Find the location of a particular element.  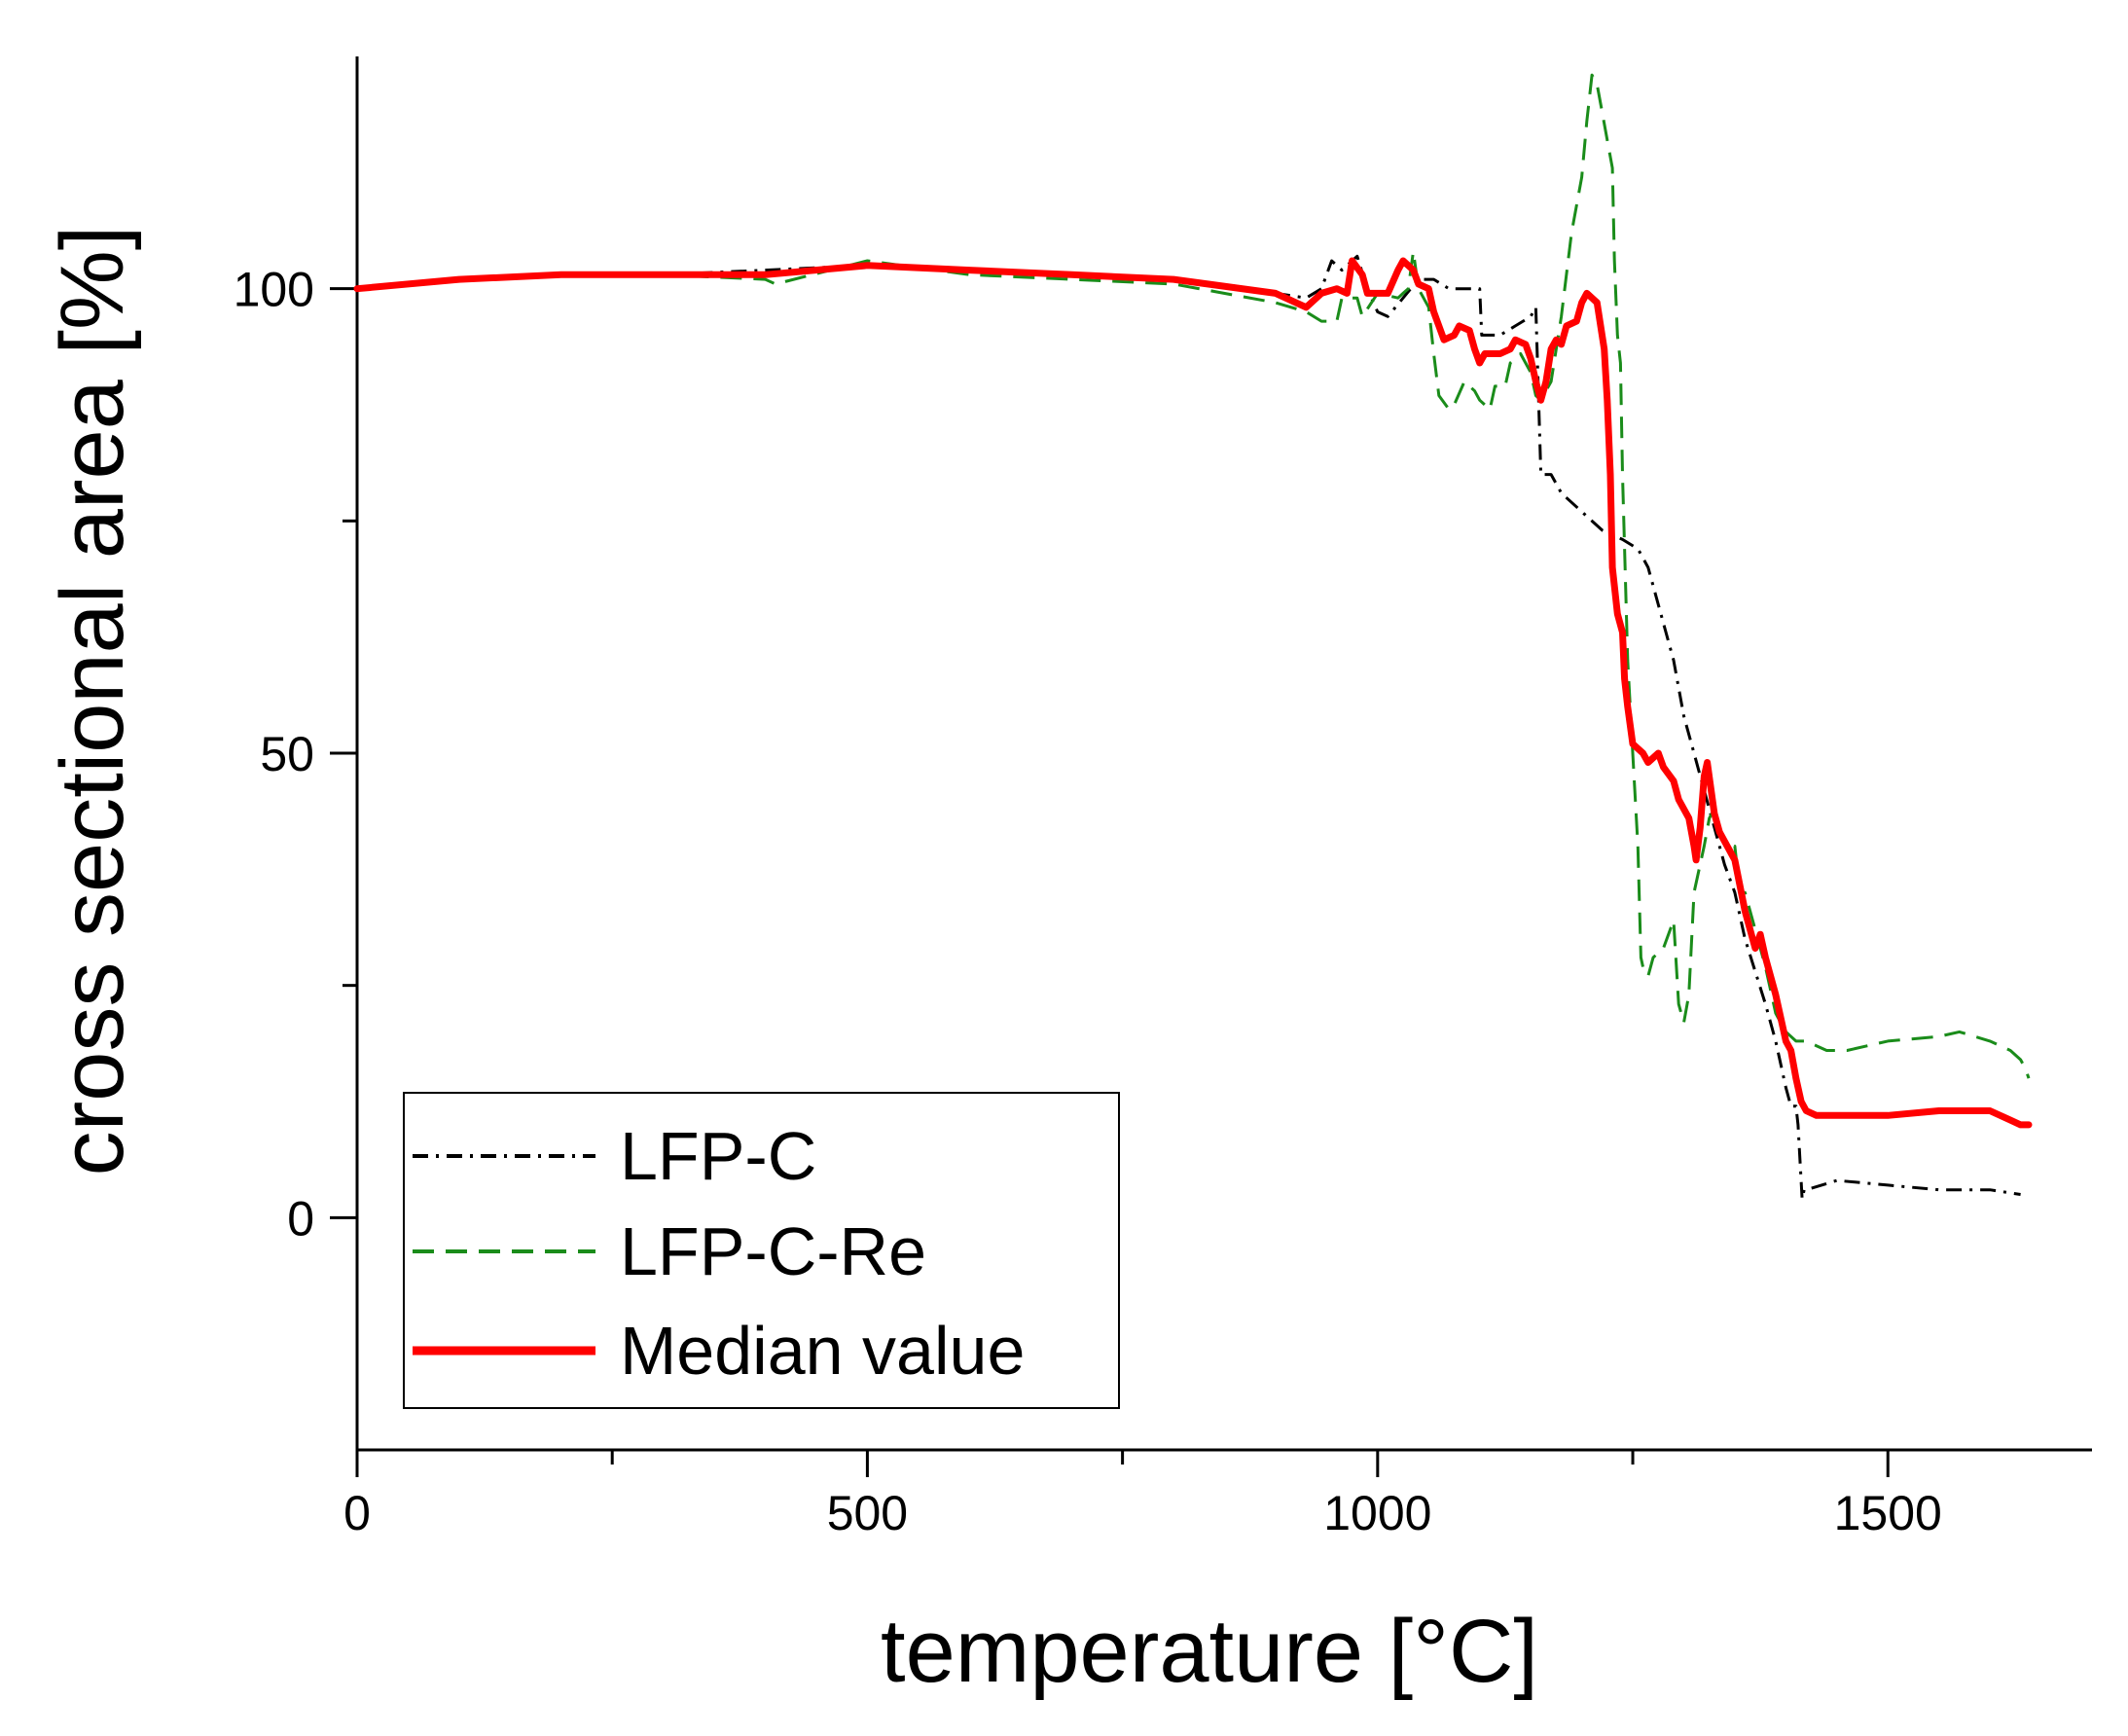

x-tick-label: 1000 is located at coordinates (1377, 1513).